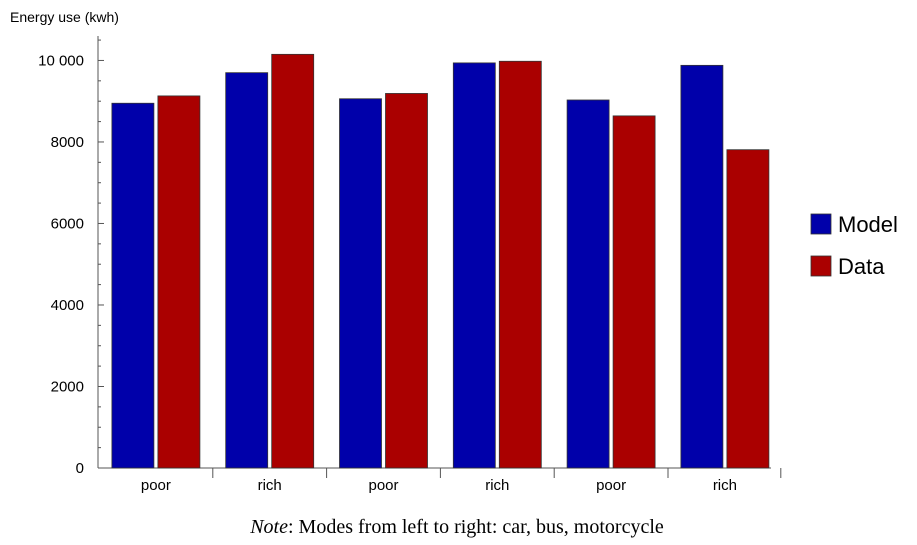  Describe the element at coordinates (64, 17) in the screenshot. I see `y-axis-label: Energy use (kwh)` at that location.